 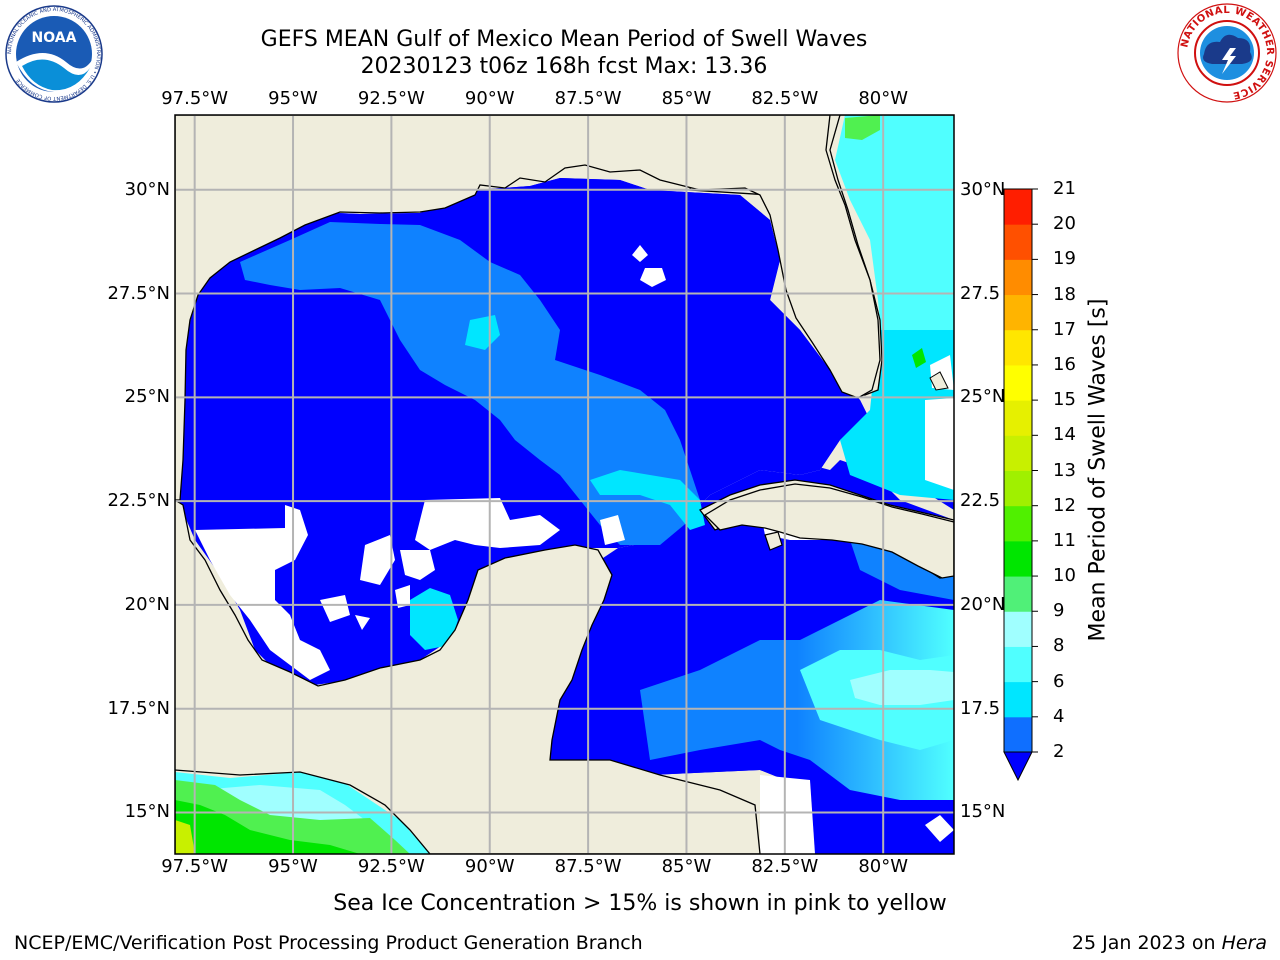 I want to click on lon-label-bottom: 95°W, so click(x=293, y=866).